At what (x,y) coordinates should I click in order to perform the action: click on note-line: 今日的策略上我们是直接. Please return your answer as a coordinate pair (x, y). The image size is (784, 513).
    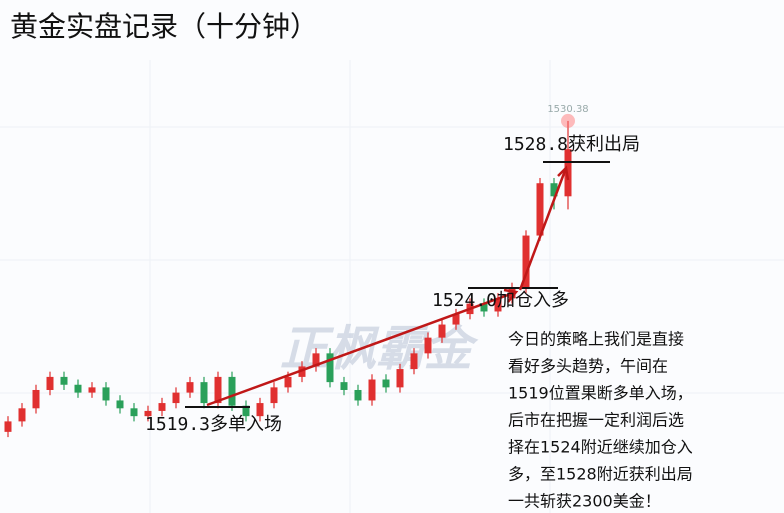
    Looking at the image, I should click on (596, 339).